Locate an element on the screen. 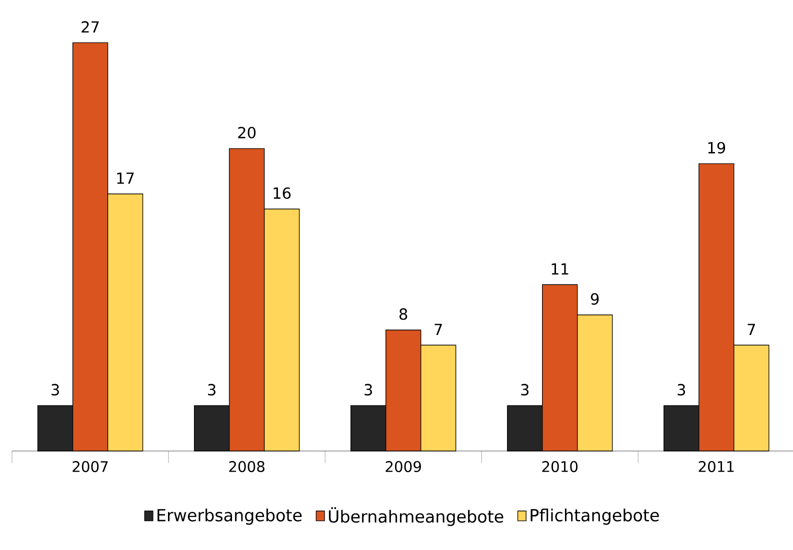 The height and width of the screenshot is (550, 793). legend-label: Übernahmeangebote is located at coordinates (416, 516).